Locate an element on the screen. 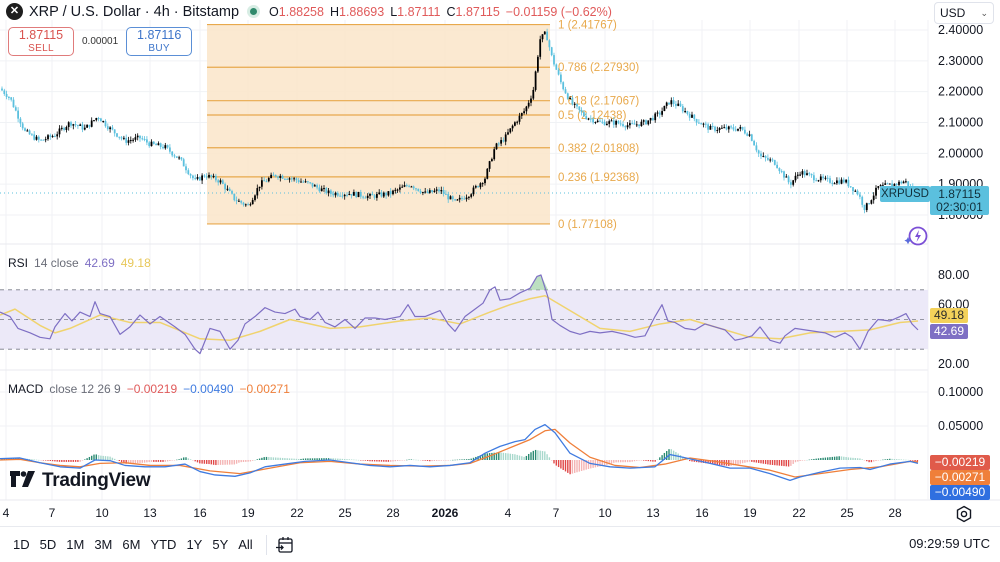 This screenshot has height=562, width=1000. range-5d-button: 5D is located at coordinates (48, 544).